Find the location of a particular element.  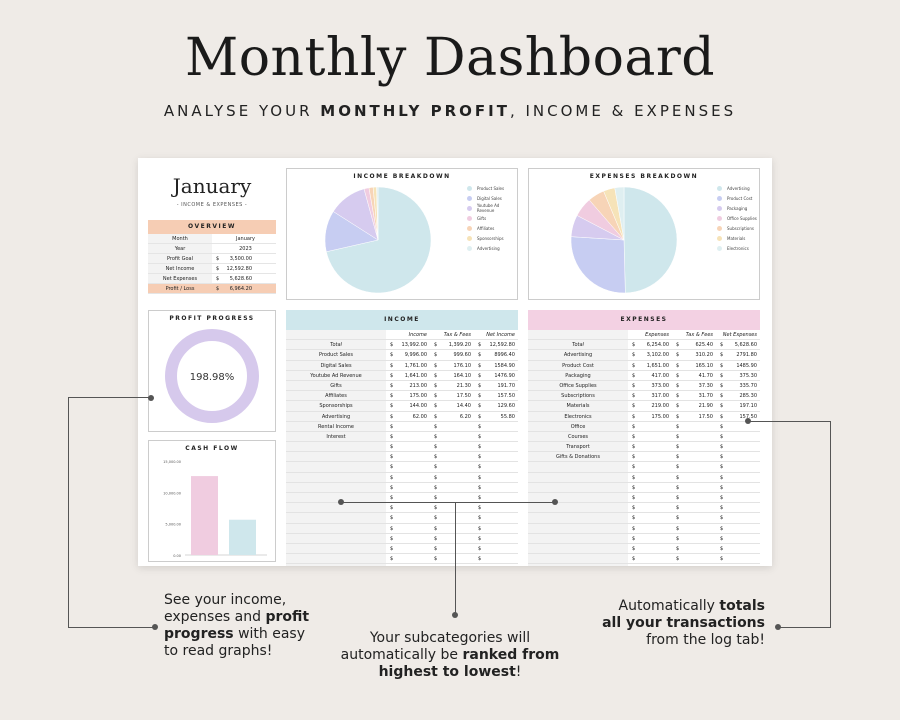

table-cell: $6,254.00 is located at coordinates (650, 344).